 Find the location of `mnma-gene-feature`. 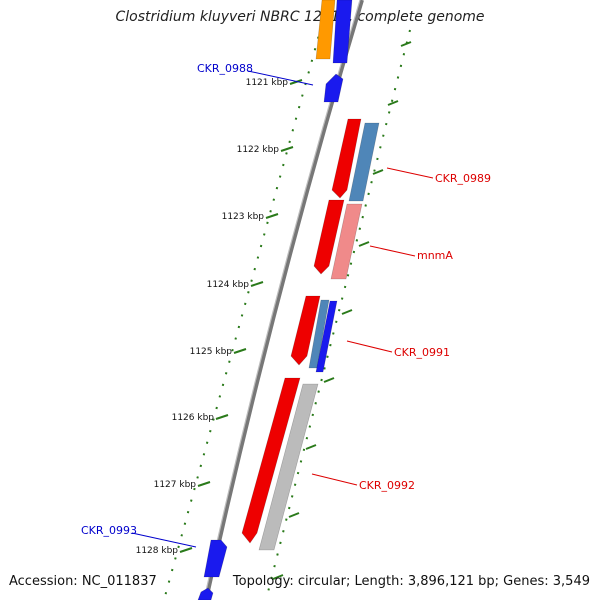

mnma-gene-feature is located at coordinates (346, 241).